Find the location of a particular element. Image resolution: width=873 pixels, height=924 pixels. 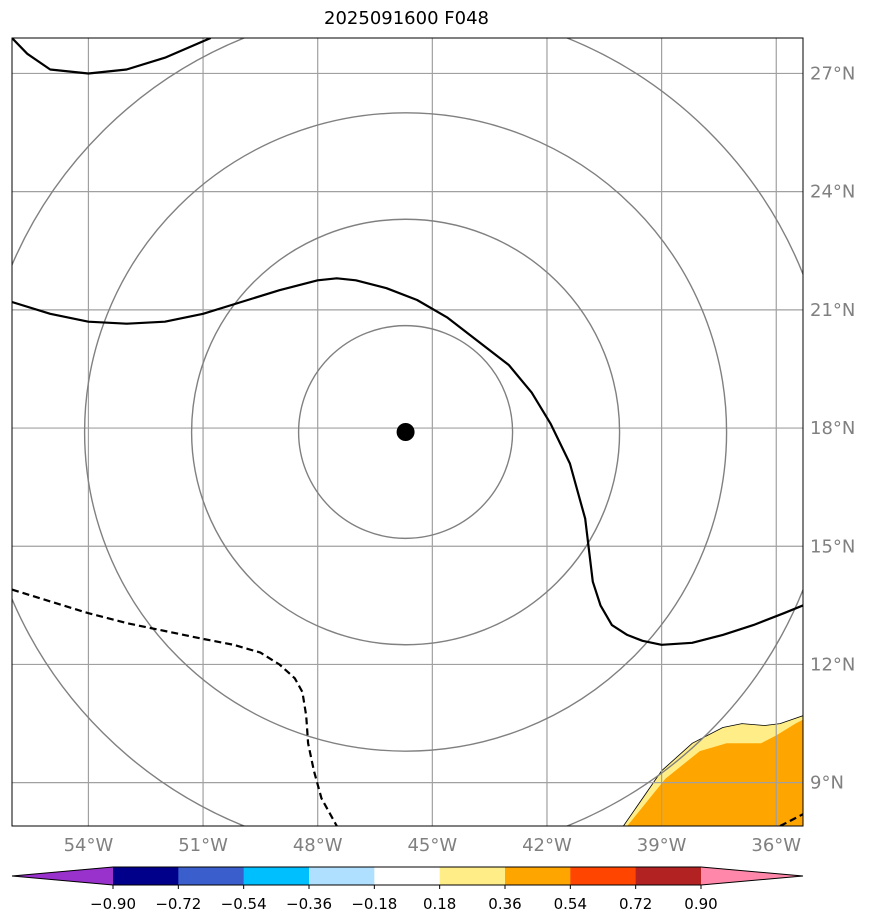

colorbar-tick-label: 0.54 is located at coordinates (570, 904).